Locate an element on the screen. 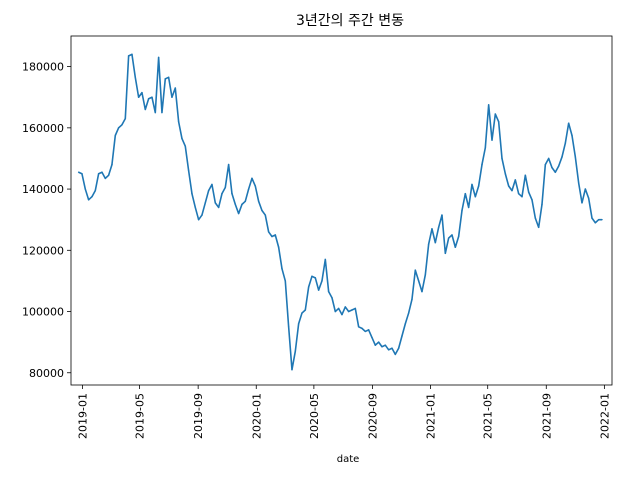  x-tick-label: 2019-09 is located at coordinates (198, 416).